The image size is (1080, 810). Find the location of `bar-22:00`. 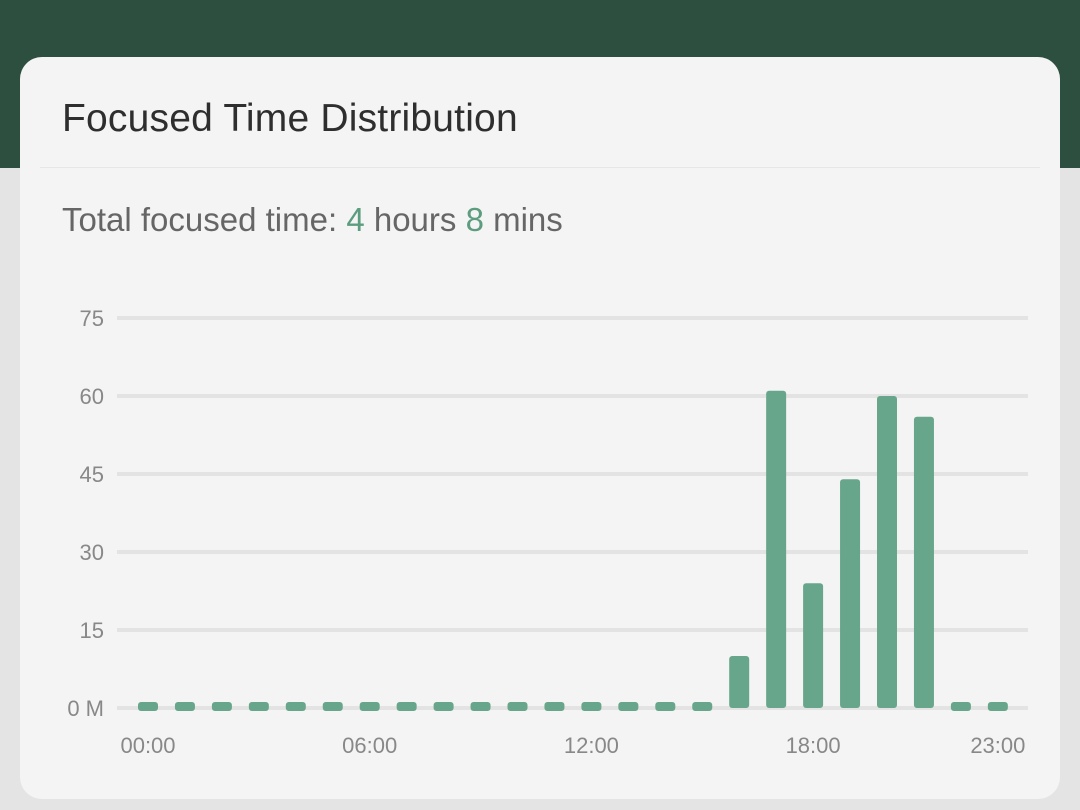

bar-22:00 is located at coordinates (960, 706).